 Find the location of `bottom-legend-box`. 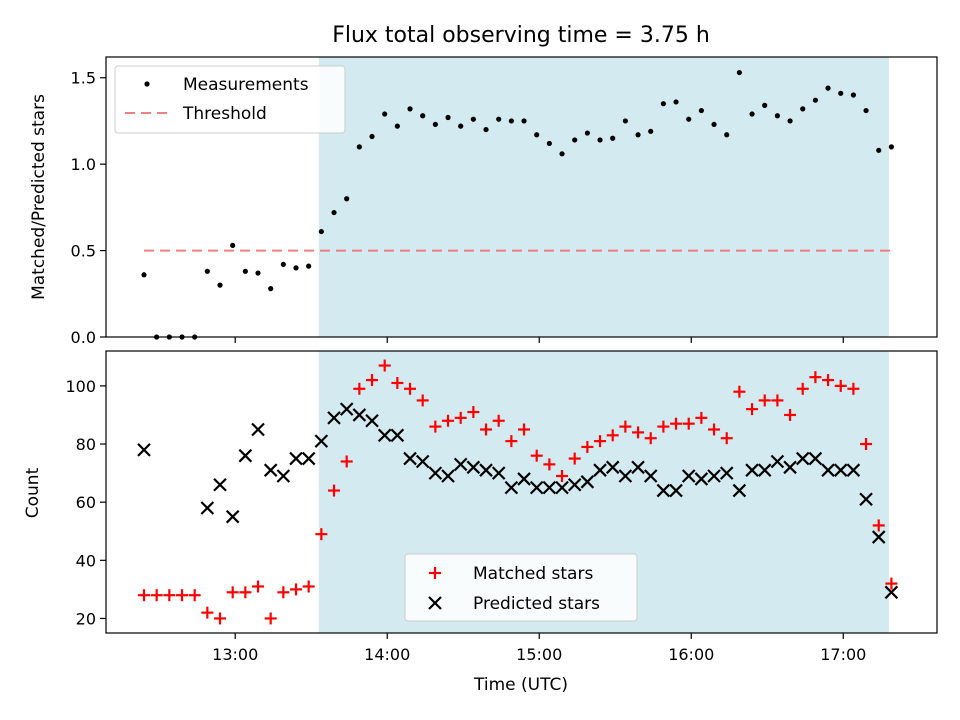

bottom-legend-box is located at coordinates (521, 587).